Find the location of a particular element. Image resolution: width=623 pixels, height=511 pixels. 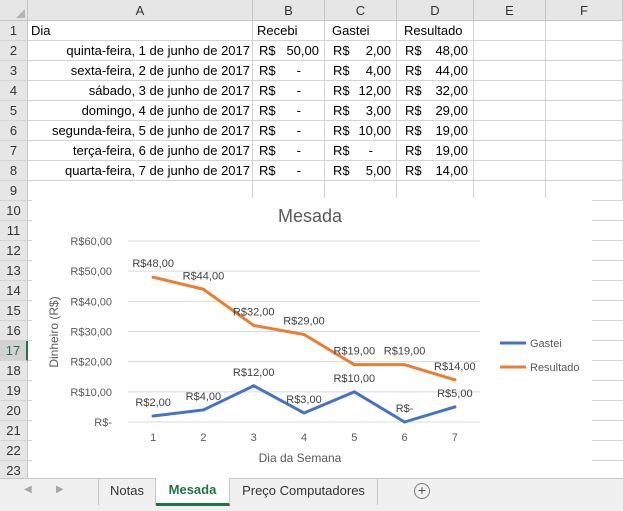

row-header-5: 5 is located at coordinates (14, 111).